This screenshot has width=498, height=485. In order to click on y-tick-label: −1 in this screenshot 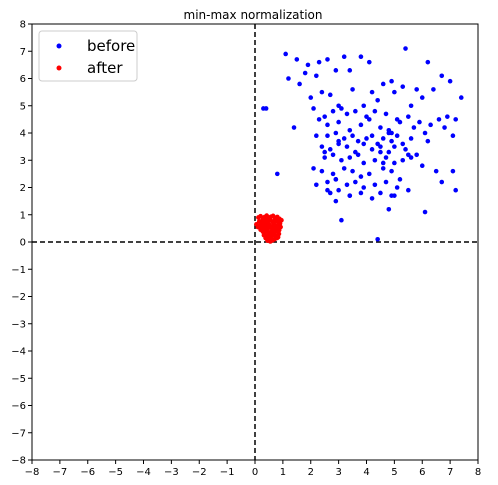, I will do `click(18, 270)`.